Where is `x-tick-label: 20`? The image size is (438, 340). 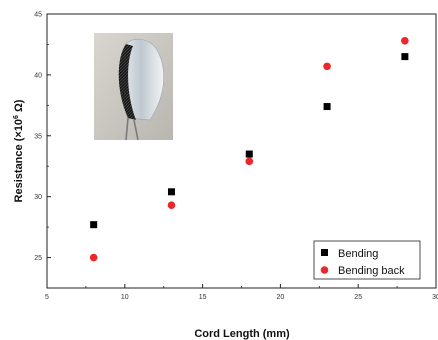 x-tick-label: 20 is located at coordinates (281, 297).